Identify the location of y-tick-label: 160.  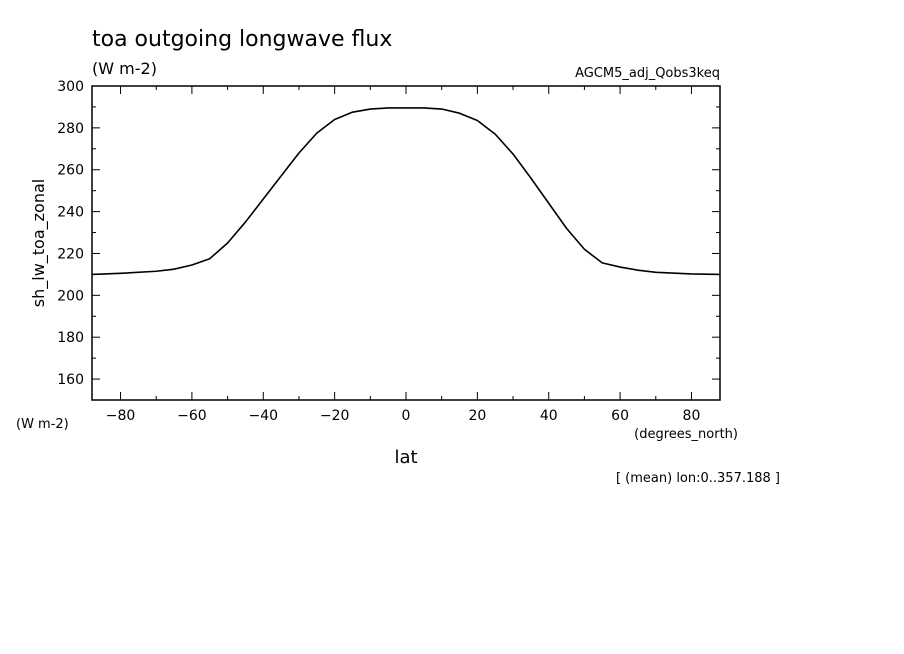
(70, 380).